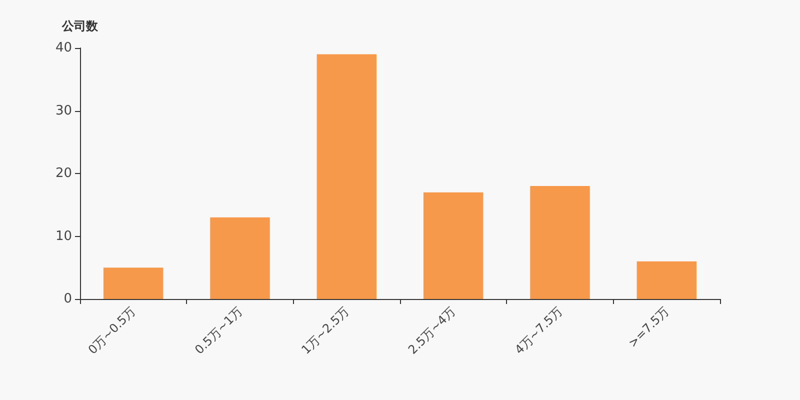 This screenshot has height=400, width=800. What do you see at coordinates (63, 173) in the screenshot?
I see `y-tick-label: 20` at bounding box center [63, 173].